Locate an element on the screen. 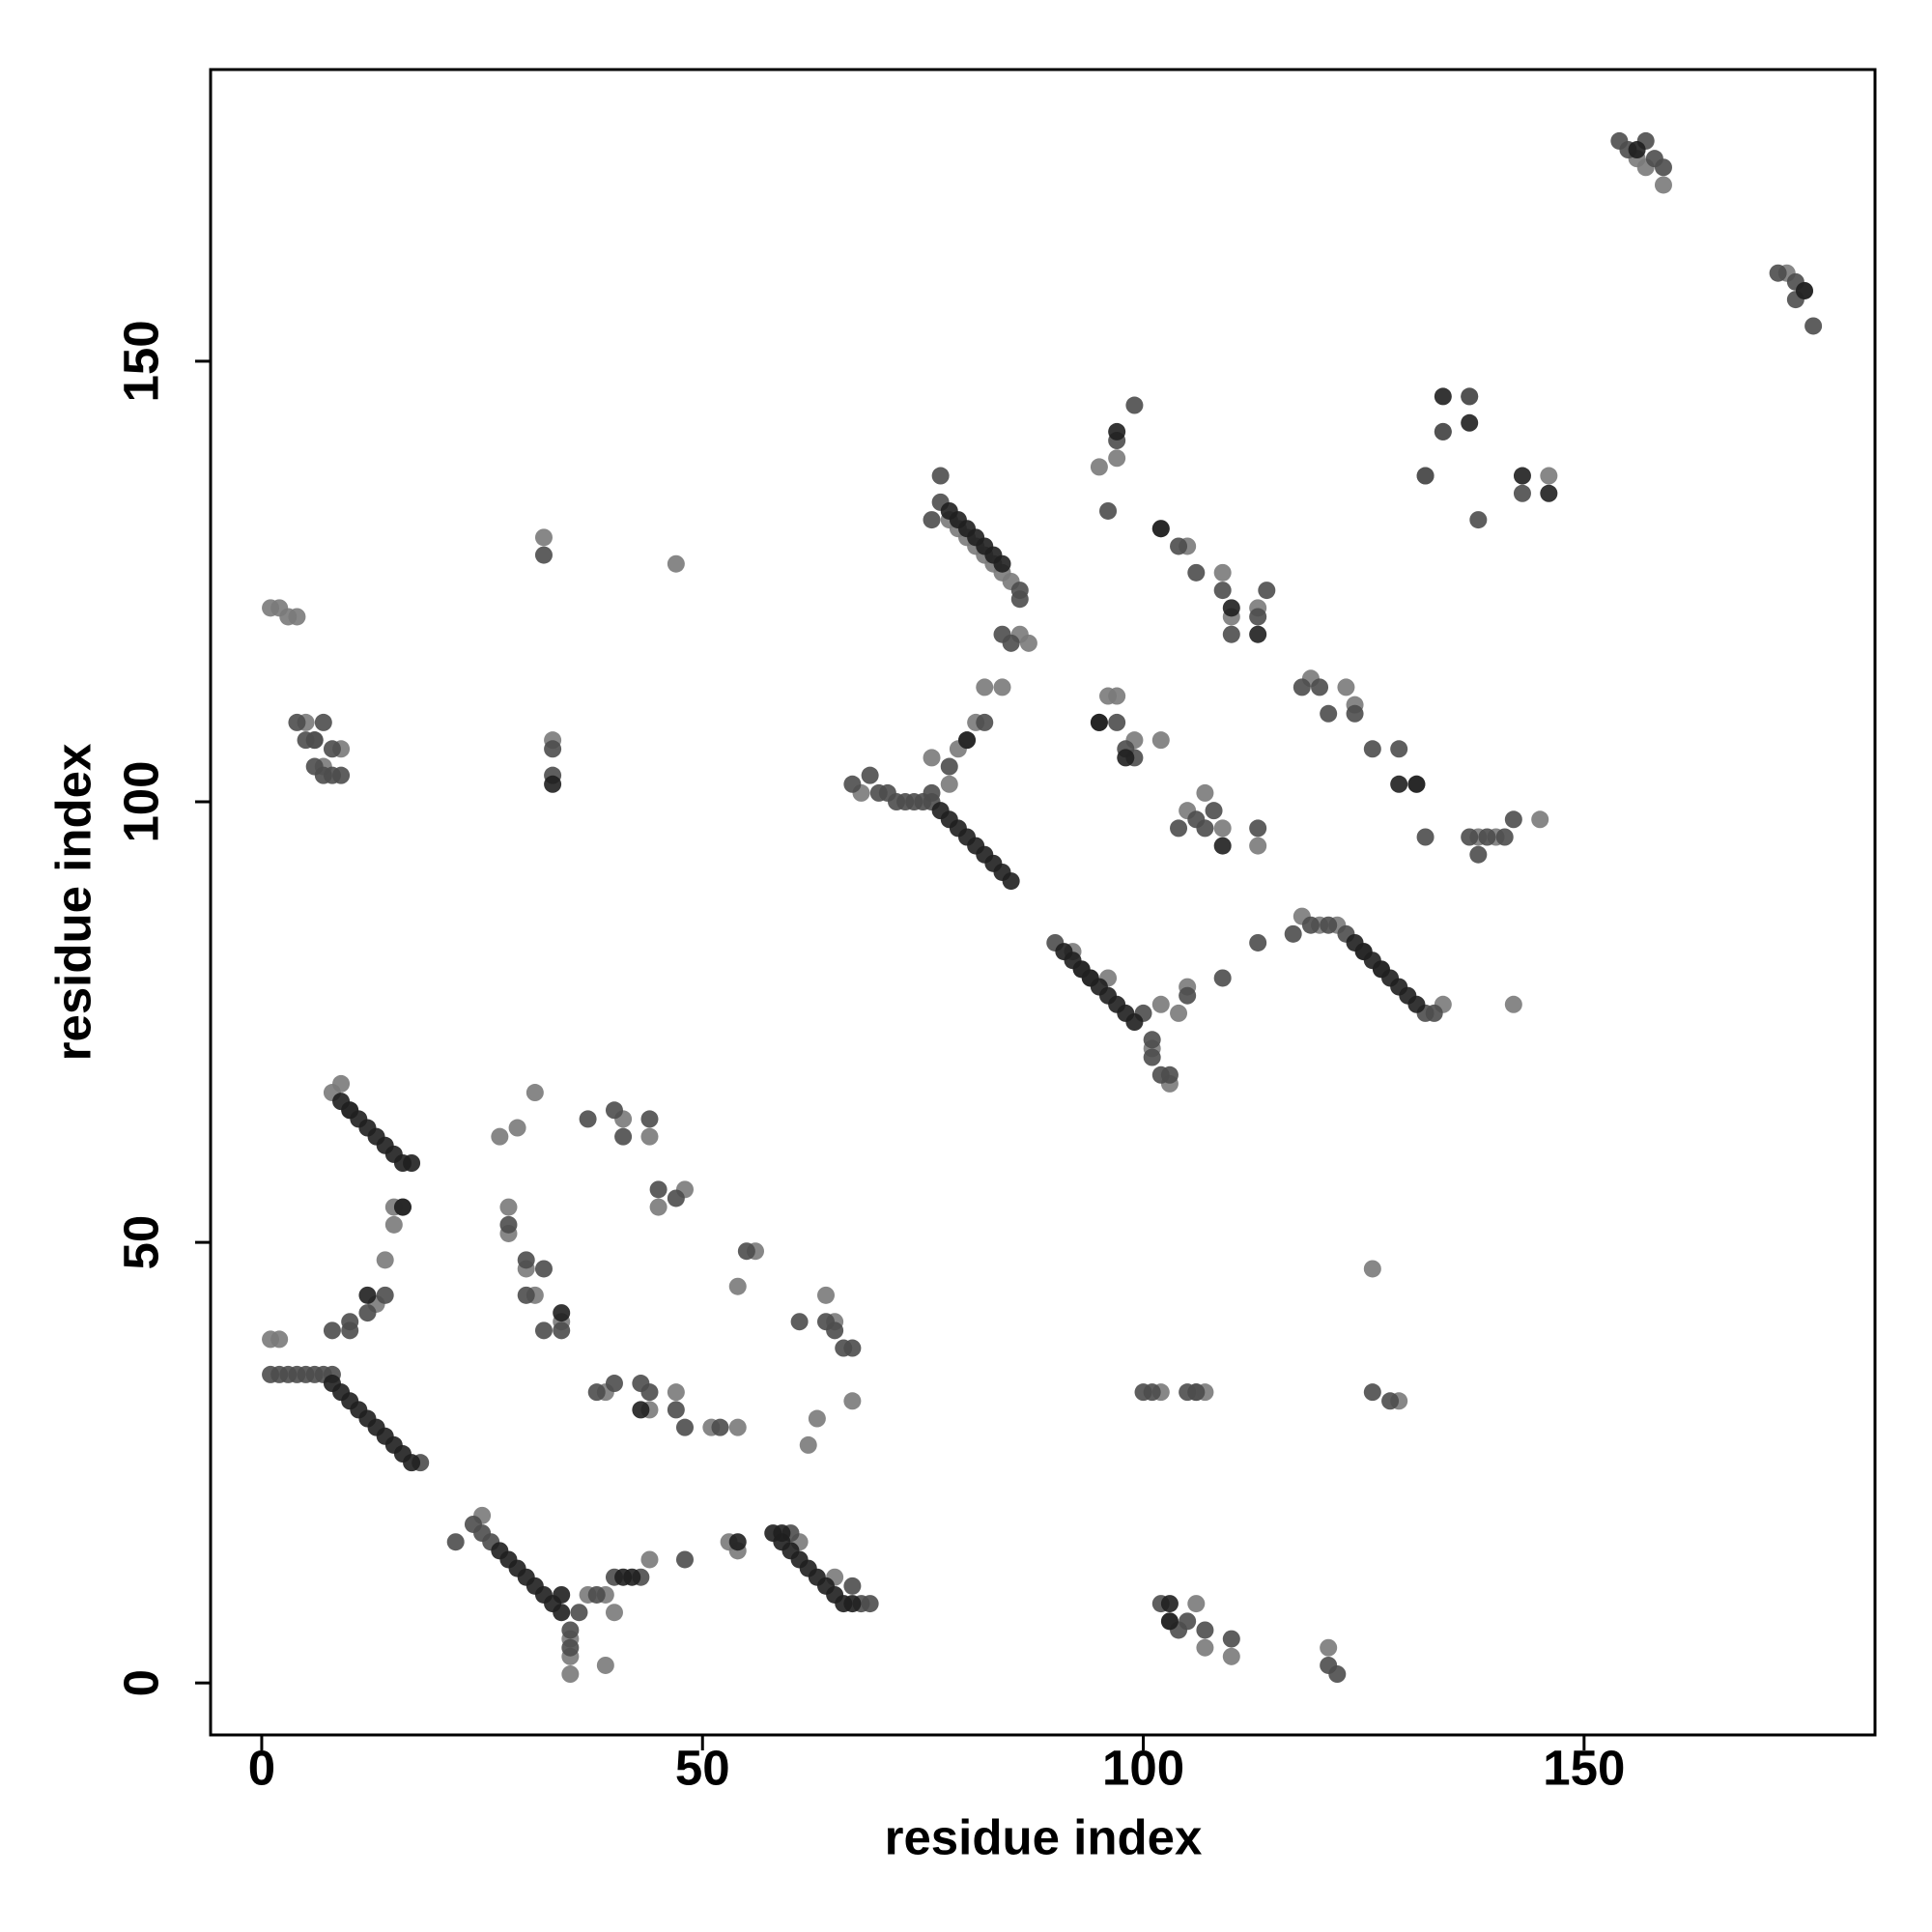 The width and height of the screenshot is (1932, 1932). y-tick-label: 100 is located at coordinates (140, 801).